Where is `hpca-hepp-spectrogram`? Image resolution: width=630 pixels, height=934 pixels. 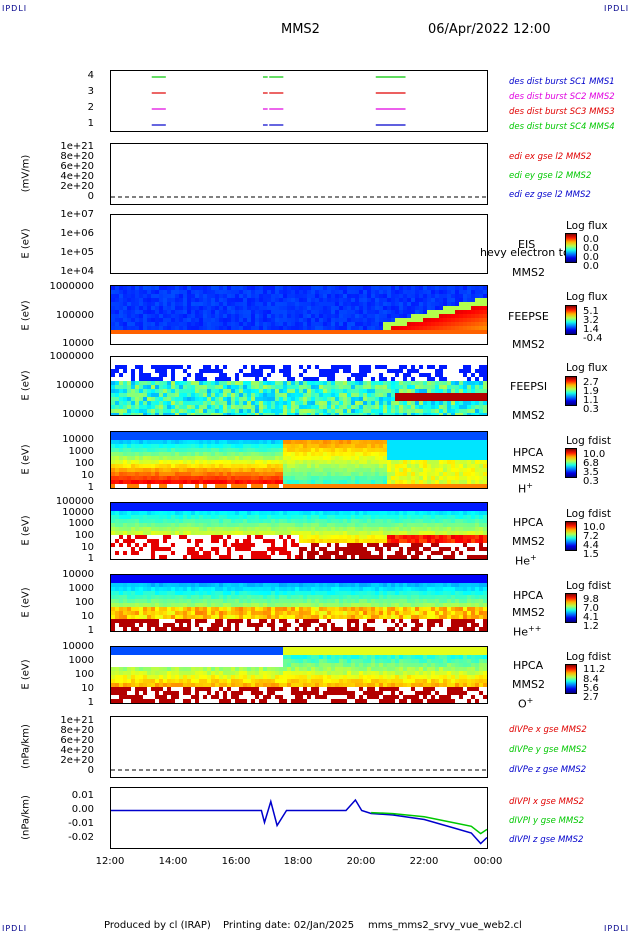 hpca-hepp-spectrogram is located at coordinates (299, 603).